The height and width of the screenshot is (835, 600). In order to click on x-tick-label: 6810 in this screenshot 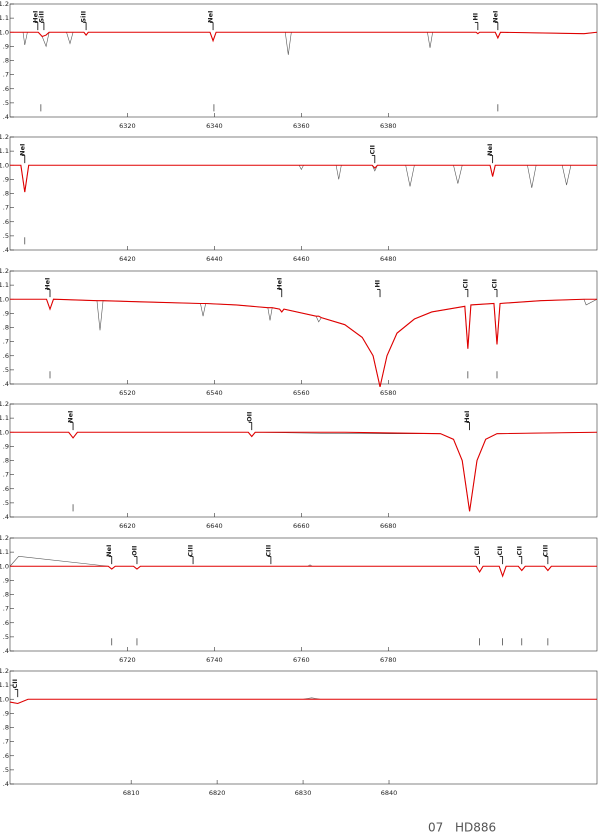, I will do `click(131, 793)`.